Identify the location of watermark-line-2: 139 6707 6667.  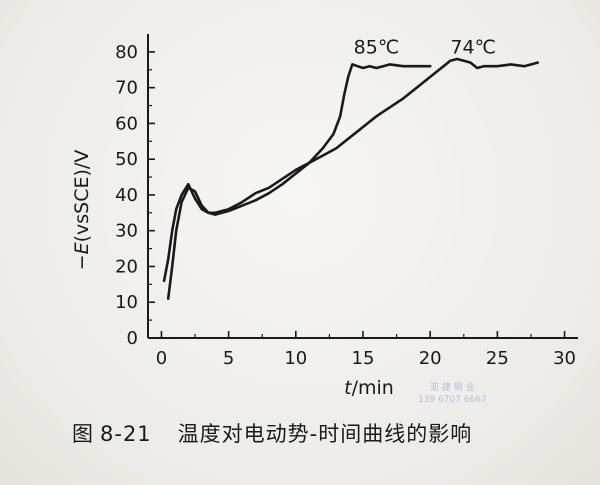
(452, 400).